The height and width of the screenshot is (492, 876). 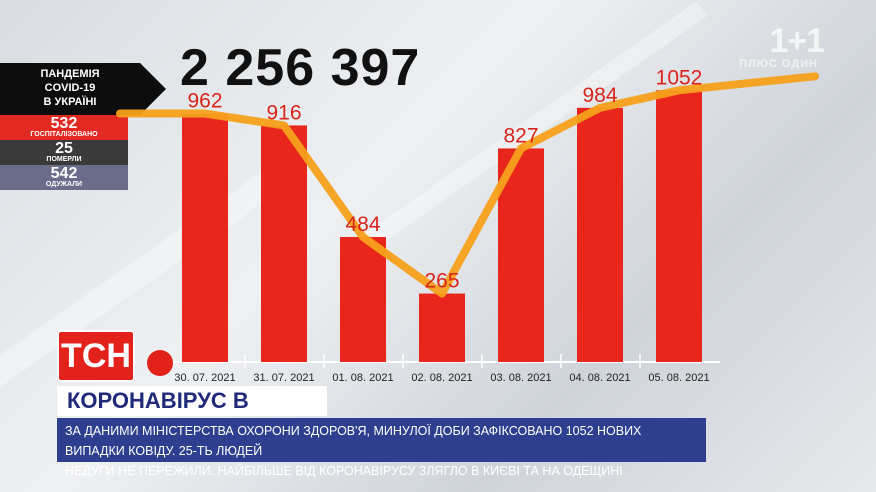 I want to click on stat-hospitalized-value: 532, so click(x=64, y=123).